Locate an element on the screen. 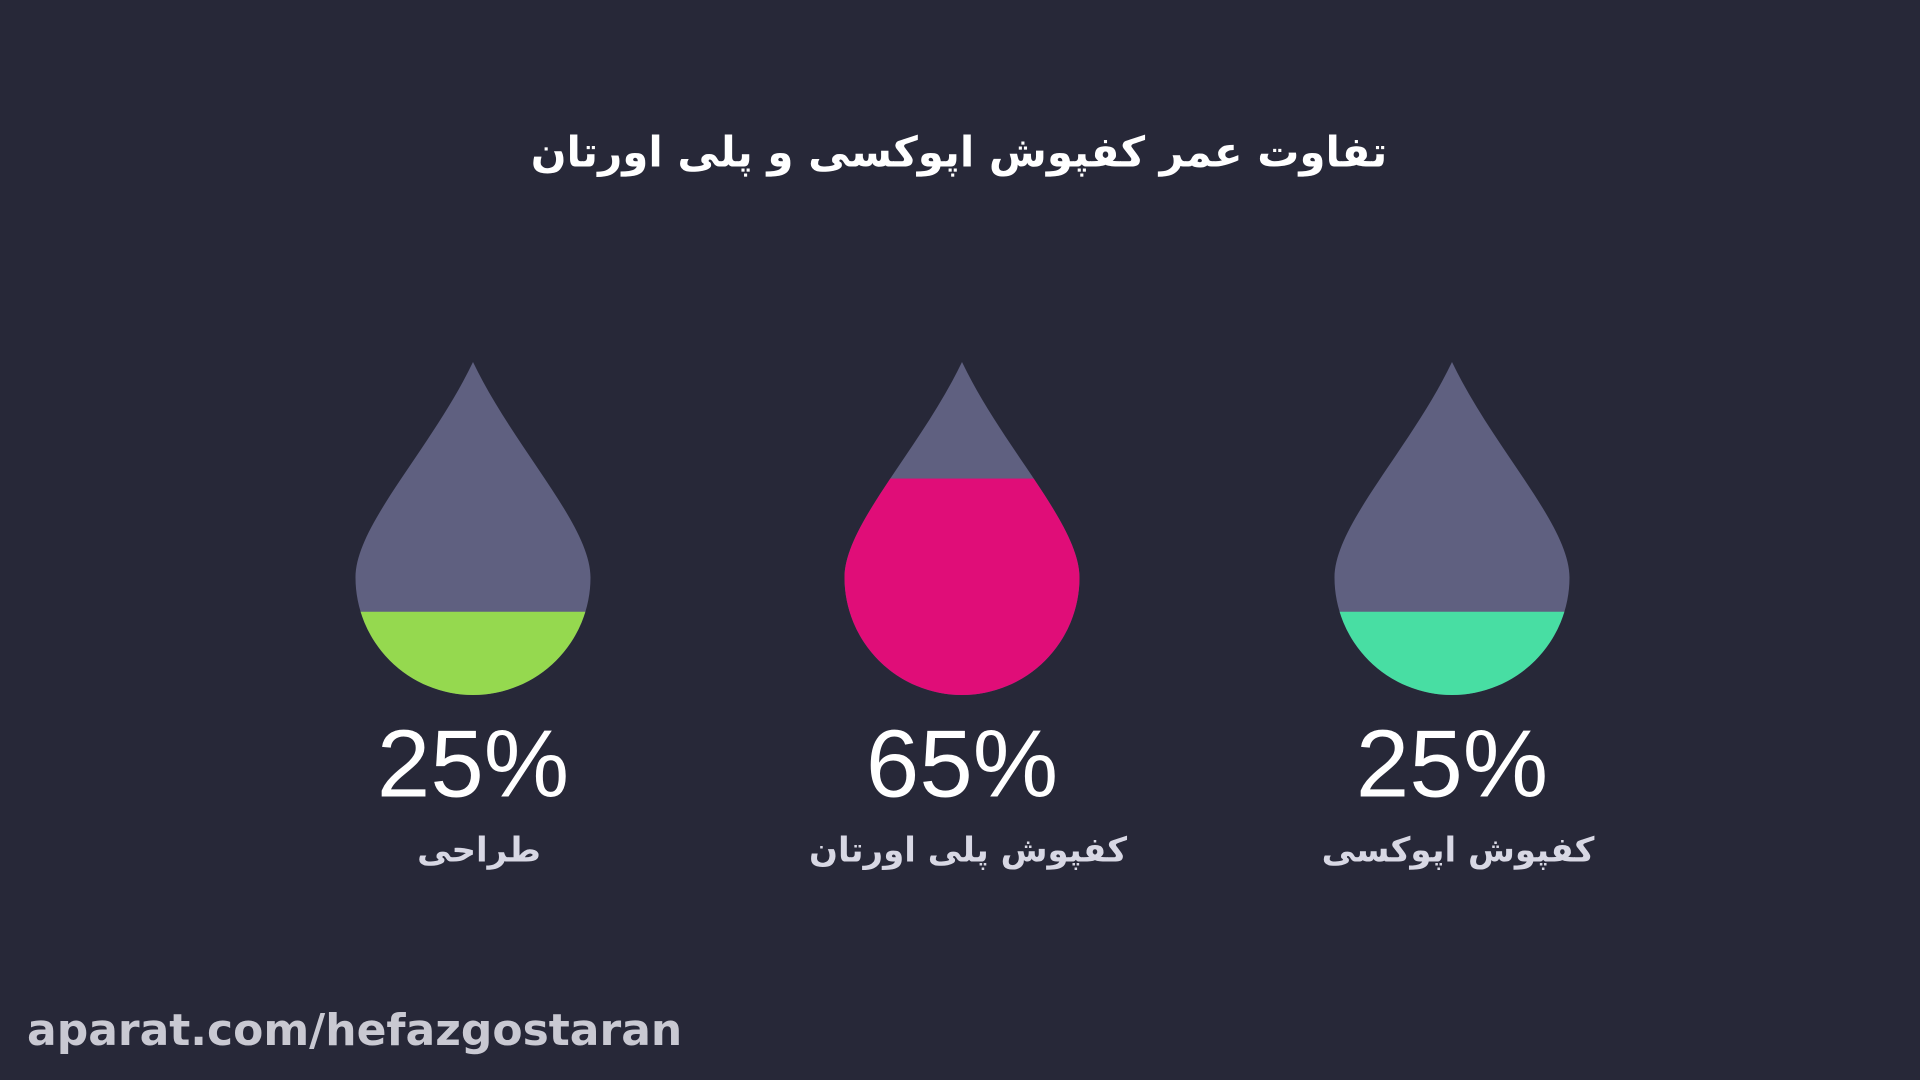 This screenshot has width=1920, height=1080. watermark: aparat.com/hefazgostaran is located at coordinates (354, 1030).